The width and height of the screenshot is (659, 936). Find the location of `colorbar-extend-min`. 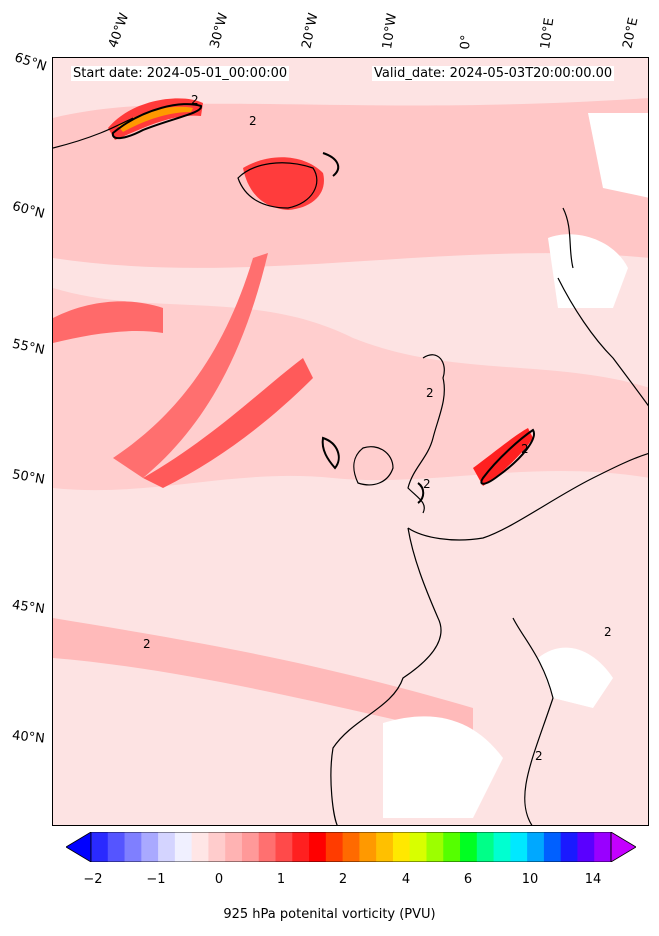

colorbar-extend-min is located at coordinates (79, 847).